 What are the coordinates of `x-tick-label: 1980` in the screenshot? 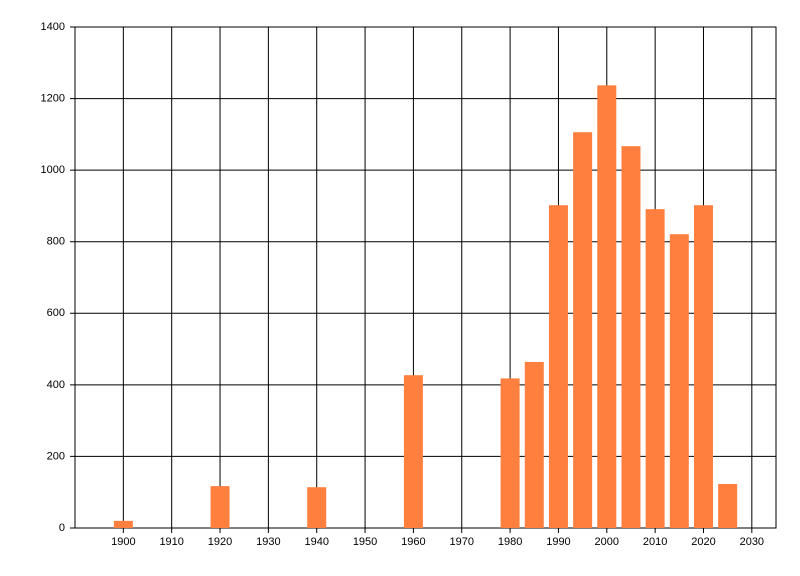 It's located at (510, 542).